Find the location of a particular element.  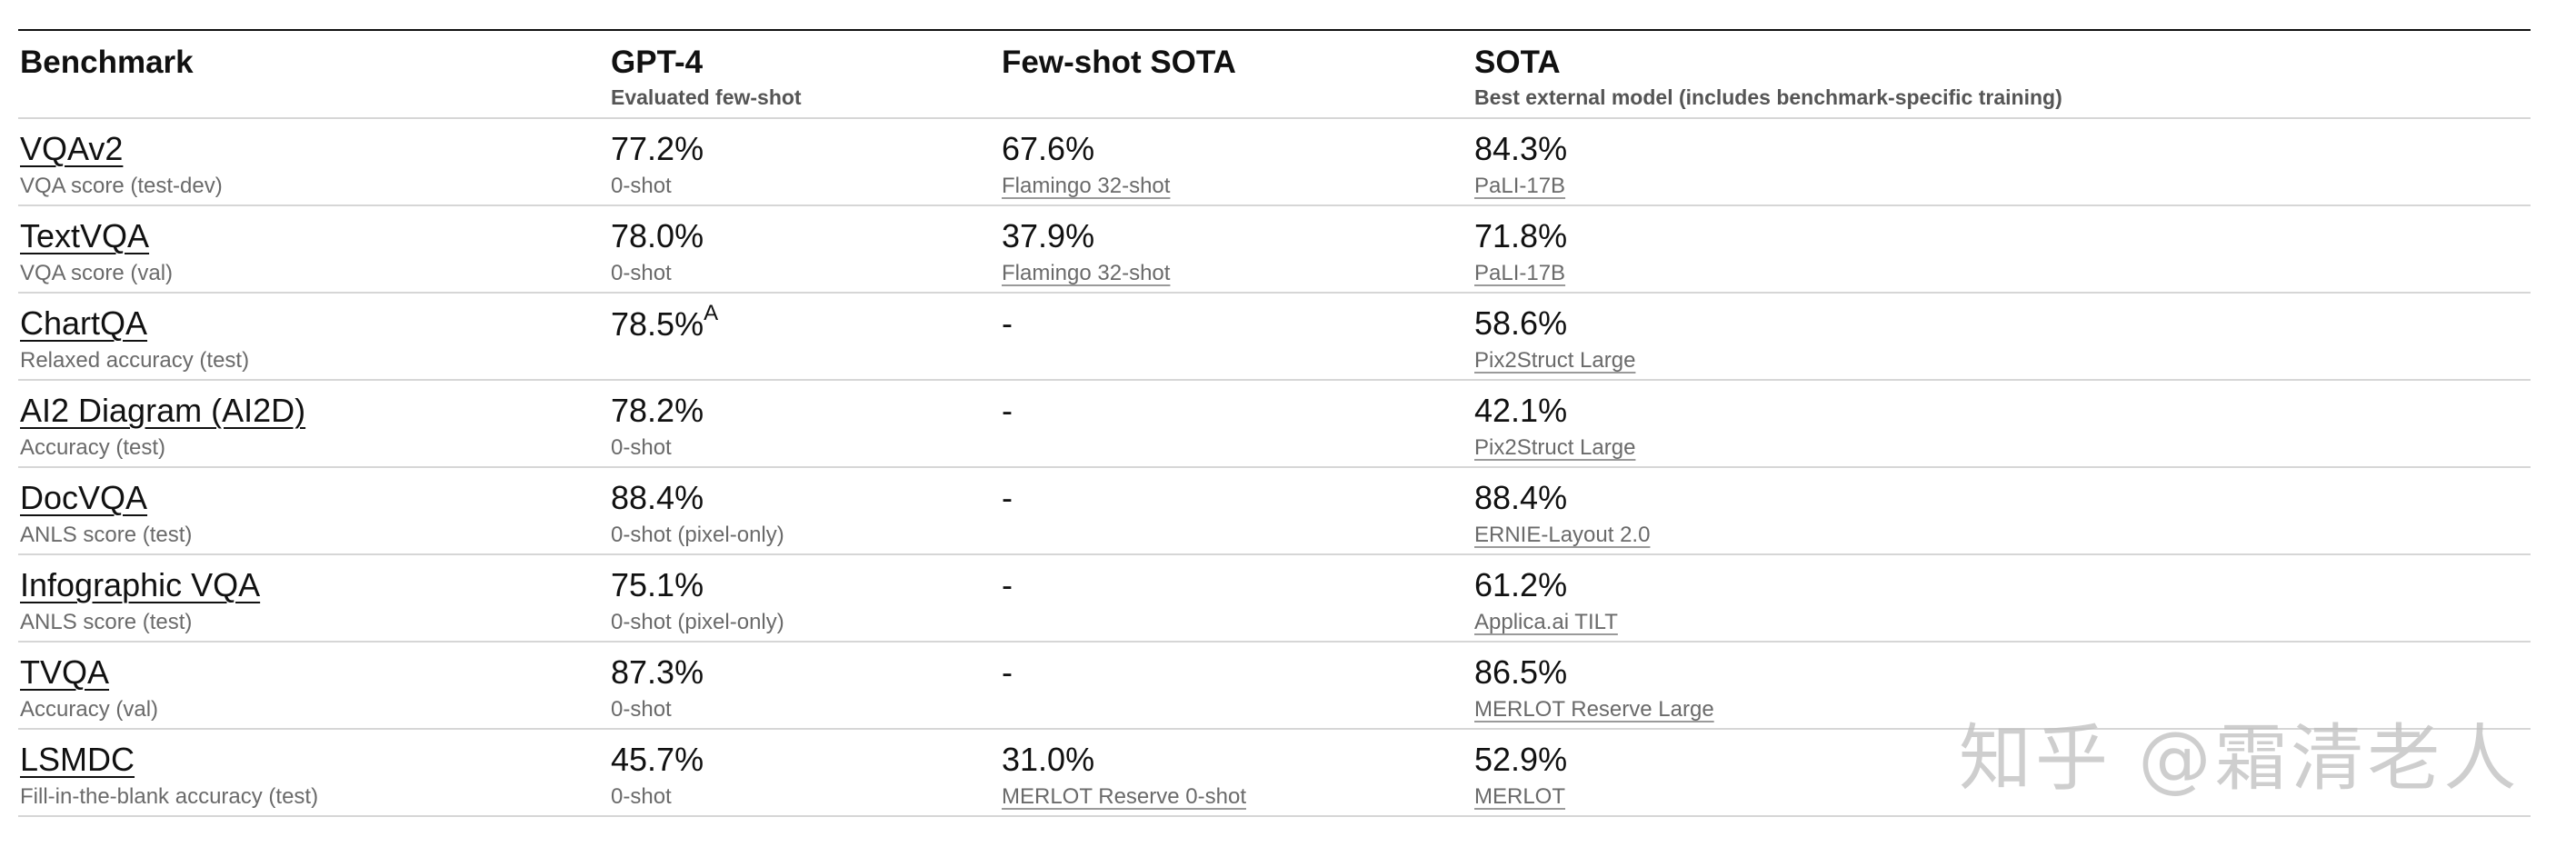

benchmark-metric: VQA score (test-dev) is located at coordinates (121, 186).